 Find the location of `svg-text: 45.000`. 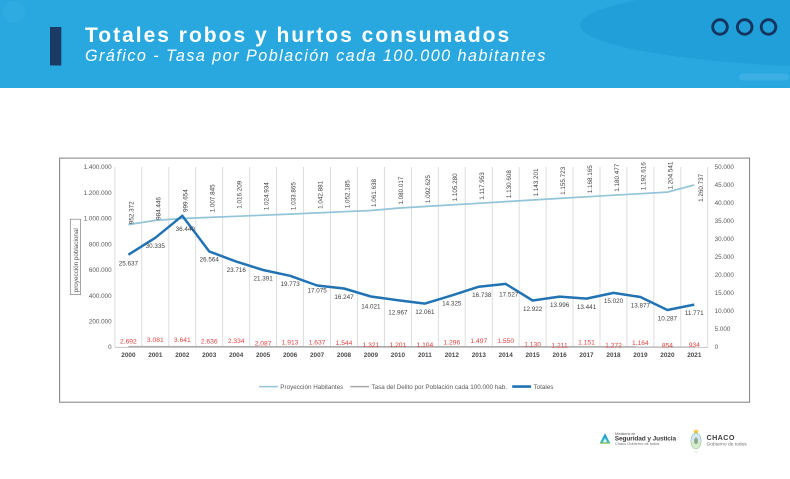

svg-text: 45.000 is located at coordinates (725, 185).